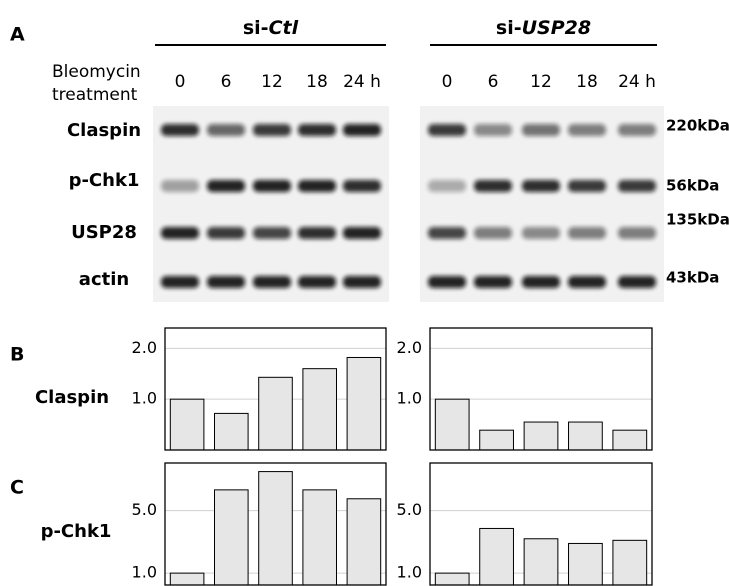 The height and width of the screenshot is (586, 729). What do you see at coordinates (17, 35) in the screenshot?
I see `panel-label: A` at bounding box center [17, 35].